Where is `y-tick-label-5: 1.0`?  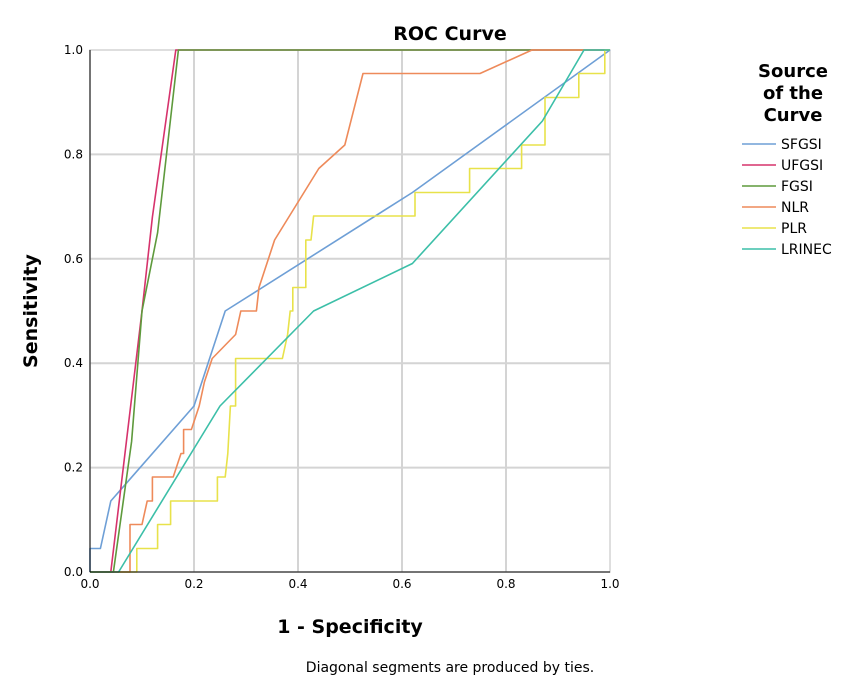
y-tick-label-5: 1.0 is located at coordinates (73, 50).